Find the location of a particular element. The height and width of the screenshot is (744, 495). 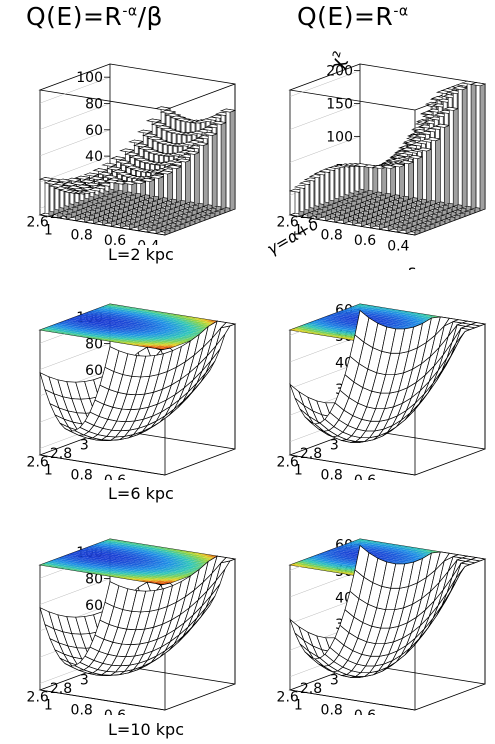

bar-side is located at coordinates (214, 171).